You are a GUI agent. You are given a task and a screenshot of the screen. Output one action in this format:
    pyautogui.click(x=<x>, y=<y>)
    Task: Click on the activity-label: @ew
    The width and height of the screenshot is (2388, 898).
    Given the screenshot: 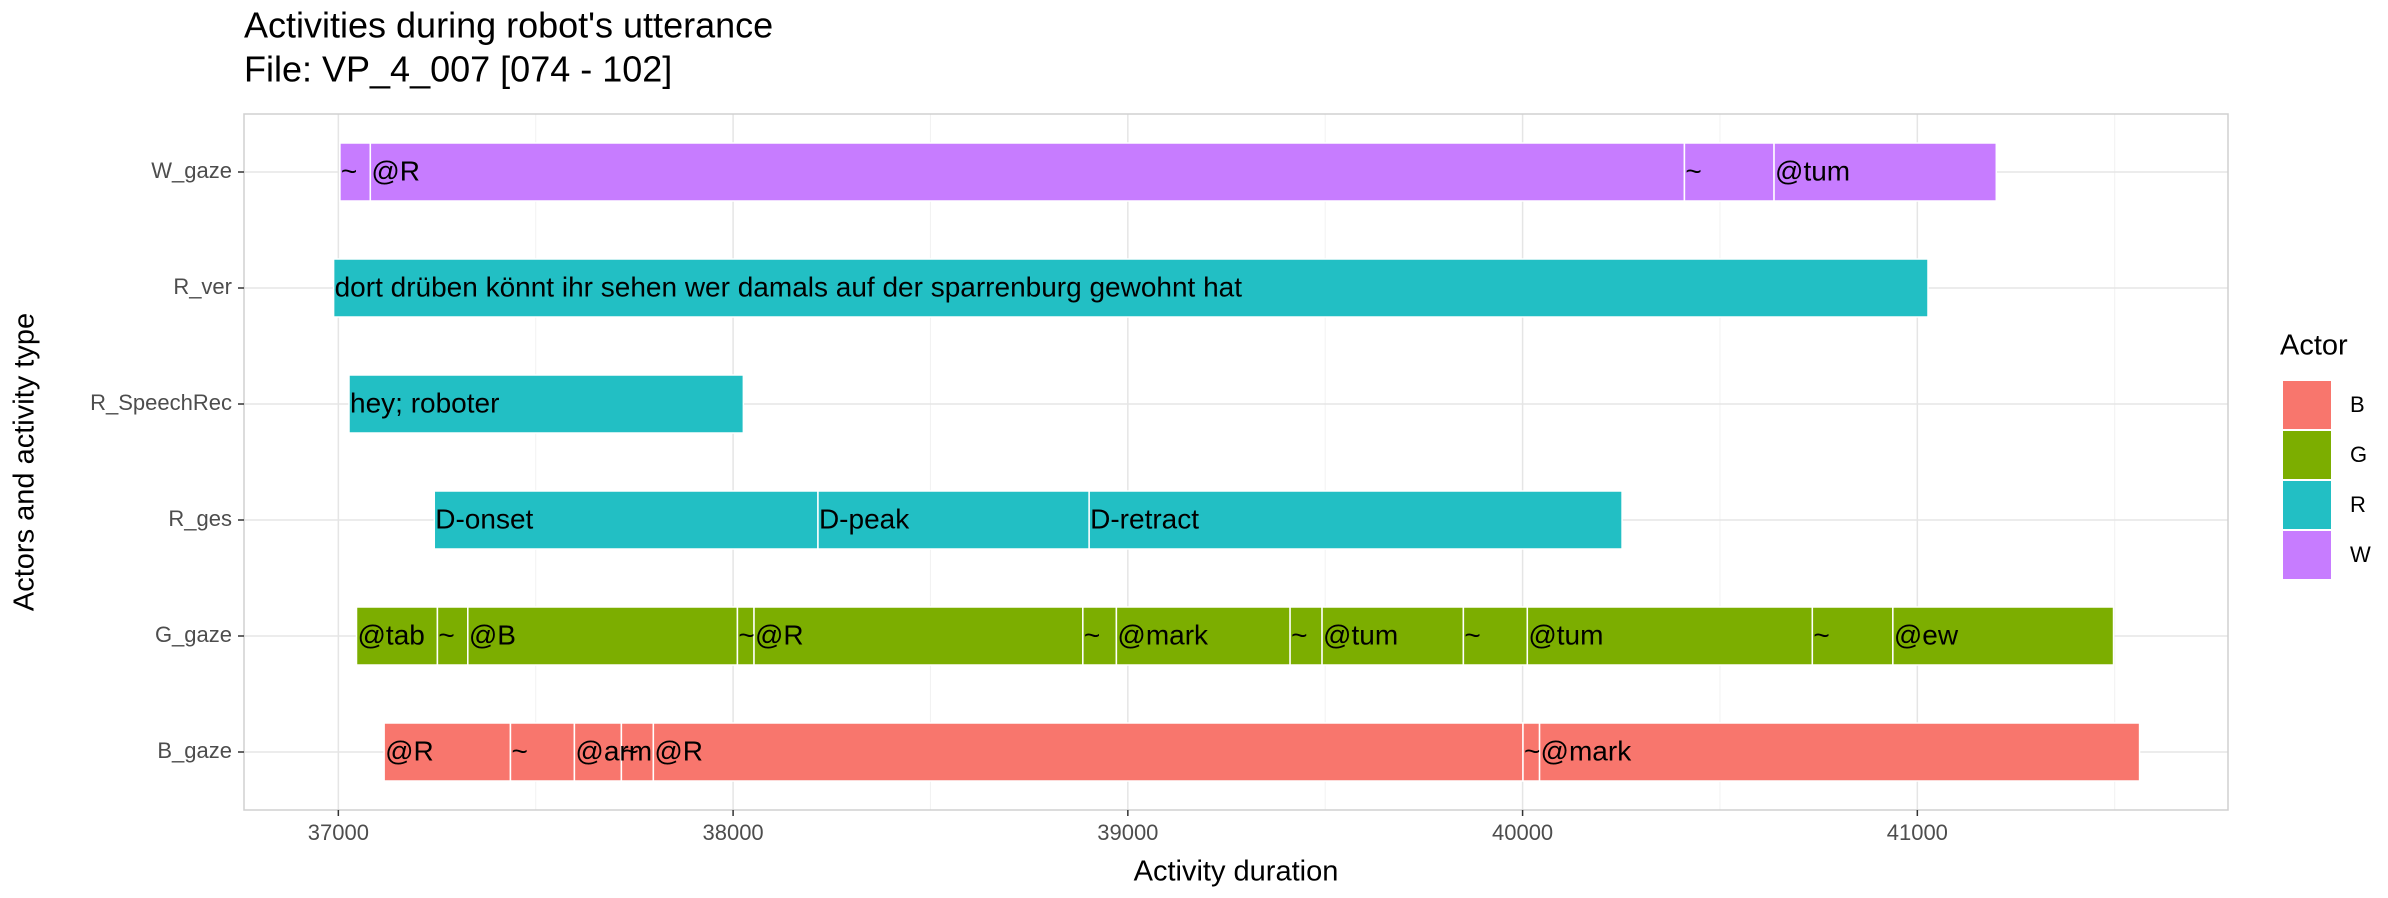 What is the action you would take?
    pyautogui.click(x=1926, y=634)
    